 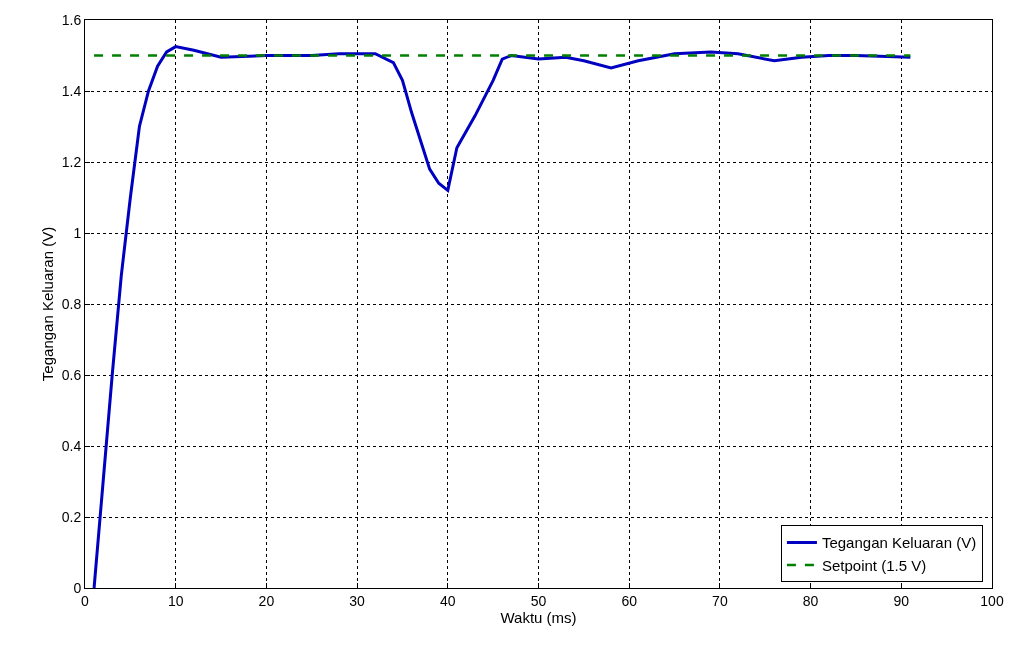 What do you see at coordinates (899, 543) in the screenshot?
I see `legend-label: Tegangan Keluaran (V)` at bounding box center [899, 543].